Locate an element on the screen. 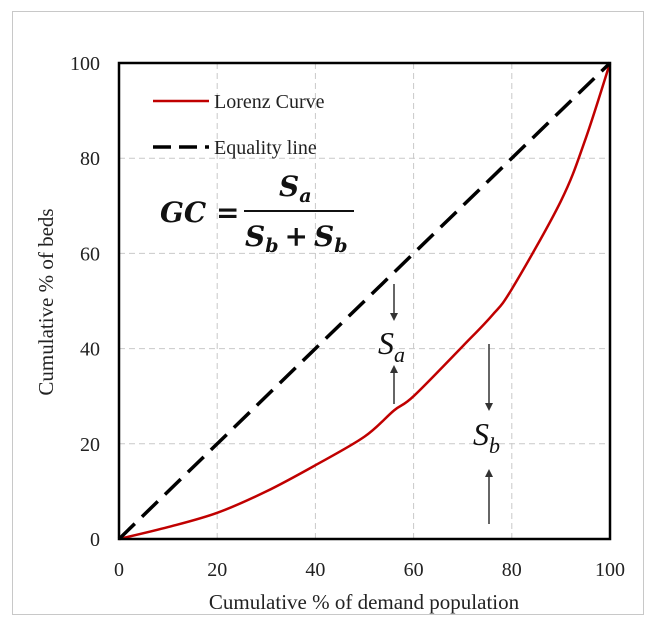  y-tick-label: 20 is located at coordinates (90, 445).